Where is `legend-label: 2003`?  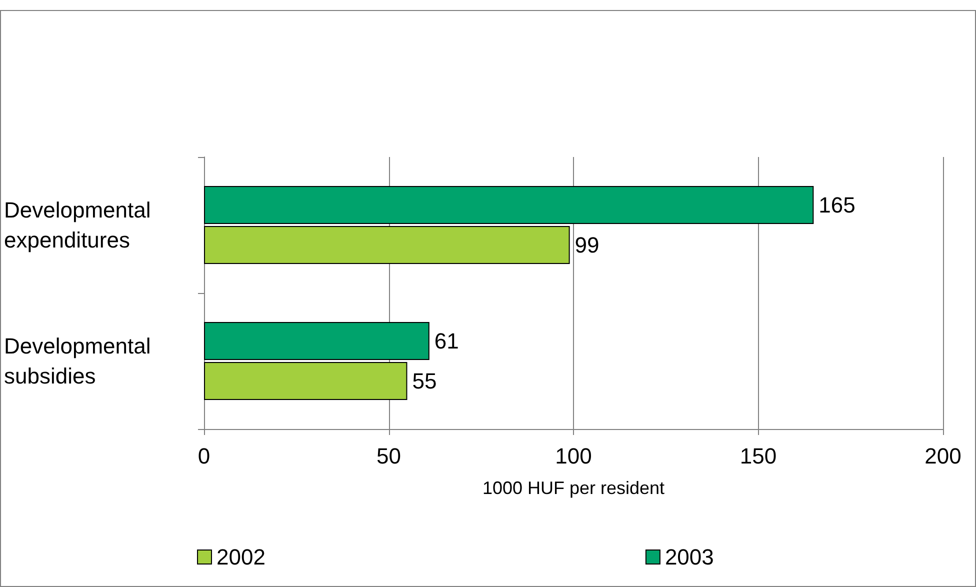 legend-label: 2003 is located at coordinates (689, 557).